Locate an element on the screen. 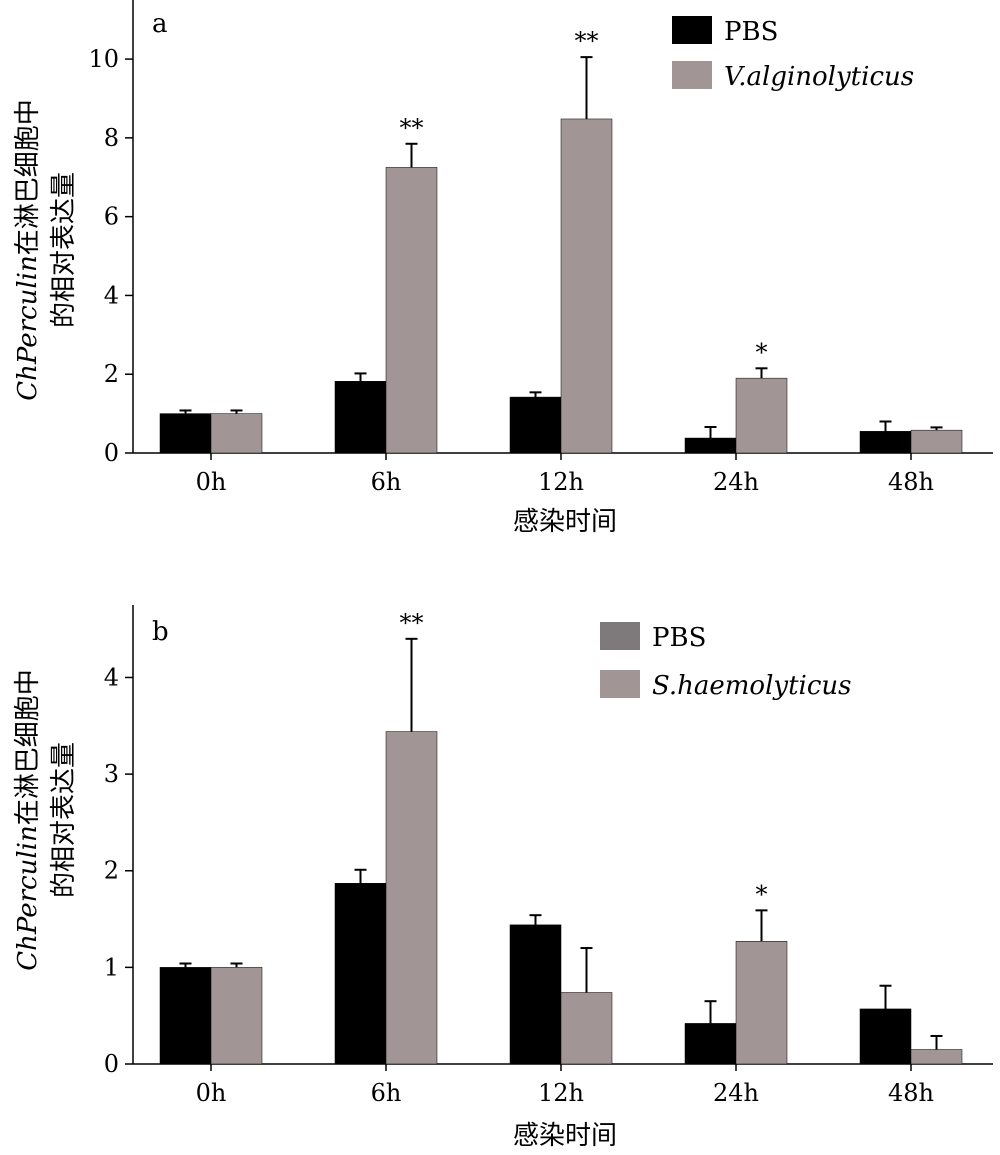 This screenshot has width=1000, height=1155. y-tick-label: 10 is located at coordinates (103, 59).